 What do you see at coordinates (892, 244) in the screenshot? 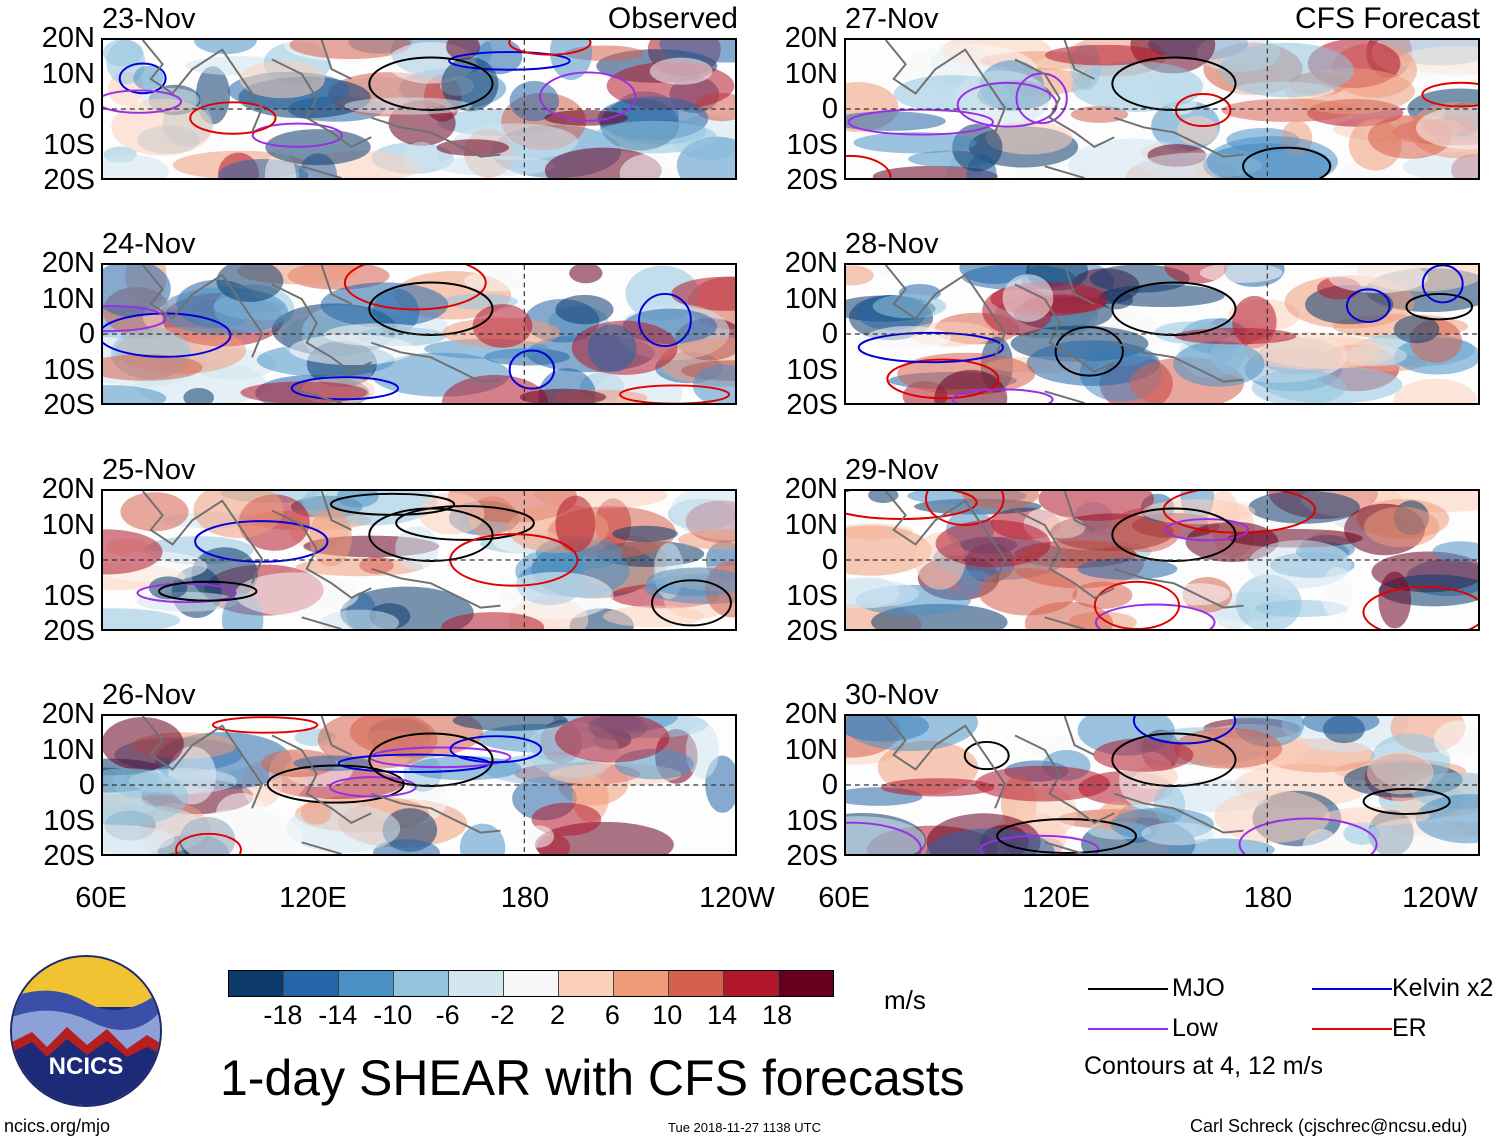
I see `panel-date: 28-Nov` at bounding box center [892, 244].